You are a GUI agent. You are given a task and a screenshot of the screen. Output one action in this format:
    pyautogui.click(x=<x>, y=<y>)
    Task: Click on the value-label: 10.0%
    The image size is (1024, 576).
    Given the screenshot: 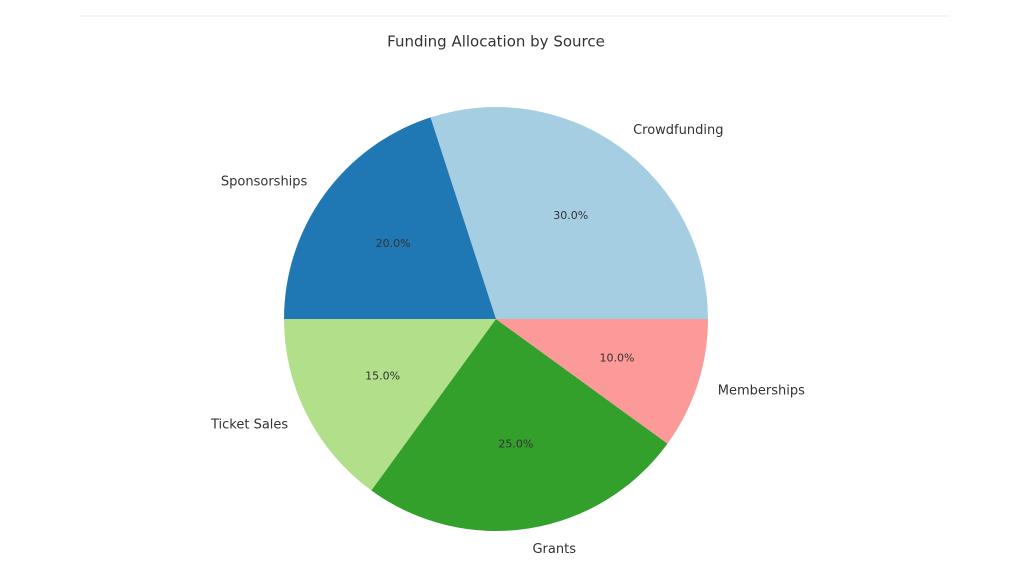 What is the action you would take?
    pyautogui.click(x=616, y=357)
    